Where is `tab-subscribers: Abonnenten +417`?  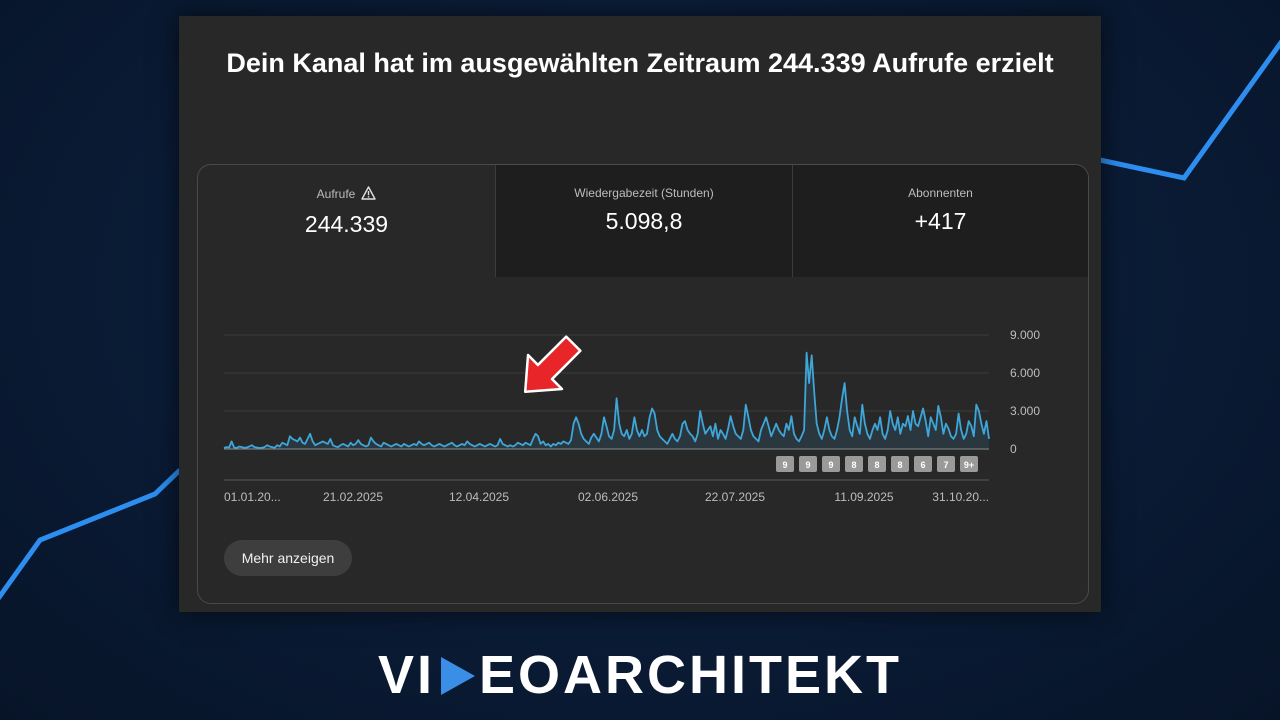
tab-subscribers: Abonnenten +417 is located at coordinates (940, 221).